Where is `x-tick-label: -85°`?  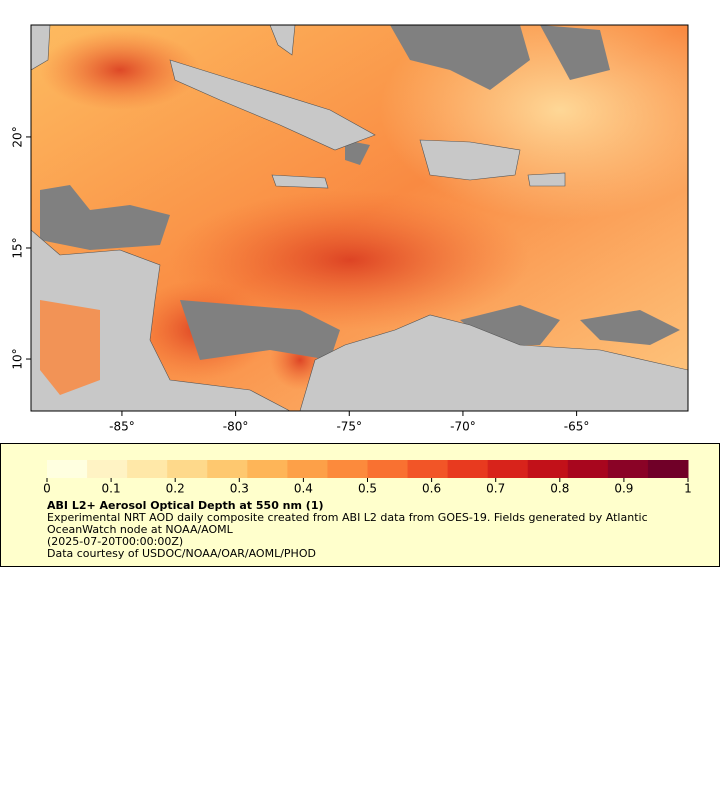
x-tick-label: -85° is located at coordinates (122, 427).